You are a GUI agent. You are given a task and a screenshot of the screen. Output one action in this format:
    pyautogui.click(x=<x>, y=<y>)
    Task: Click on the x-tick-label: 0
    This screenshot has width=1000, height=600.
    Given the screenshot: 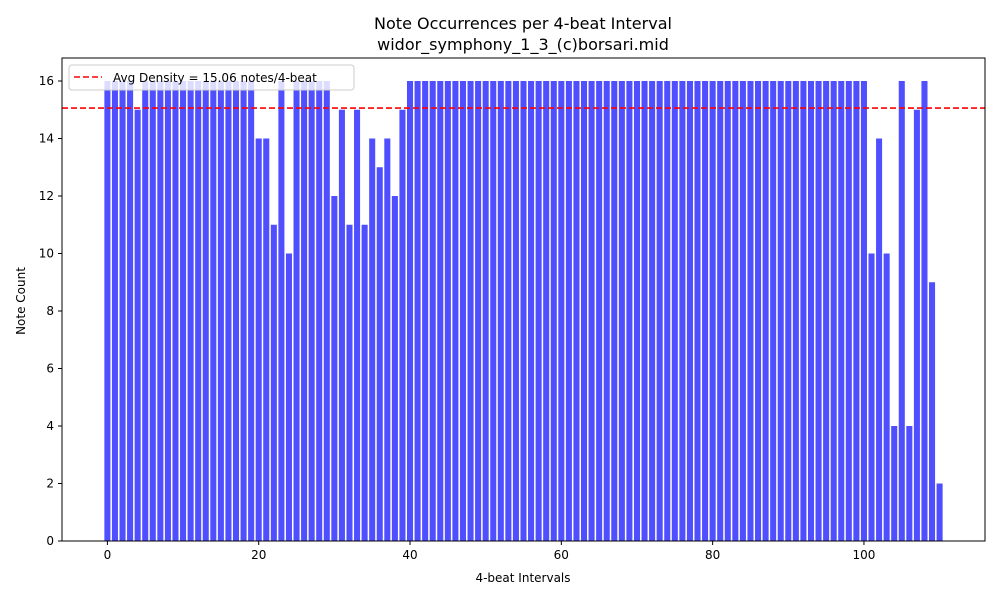 What is the action you would take?
    pyautogui.click(x=108, y=555)
    